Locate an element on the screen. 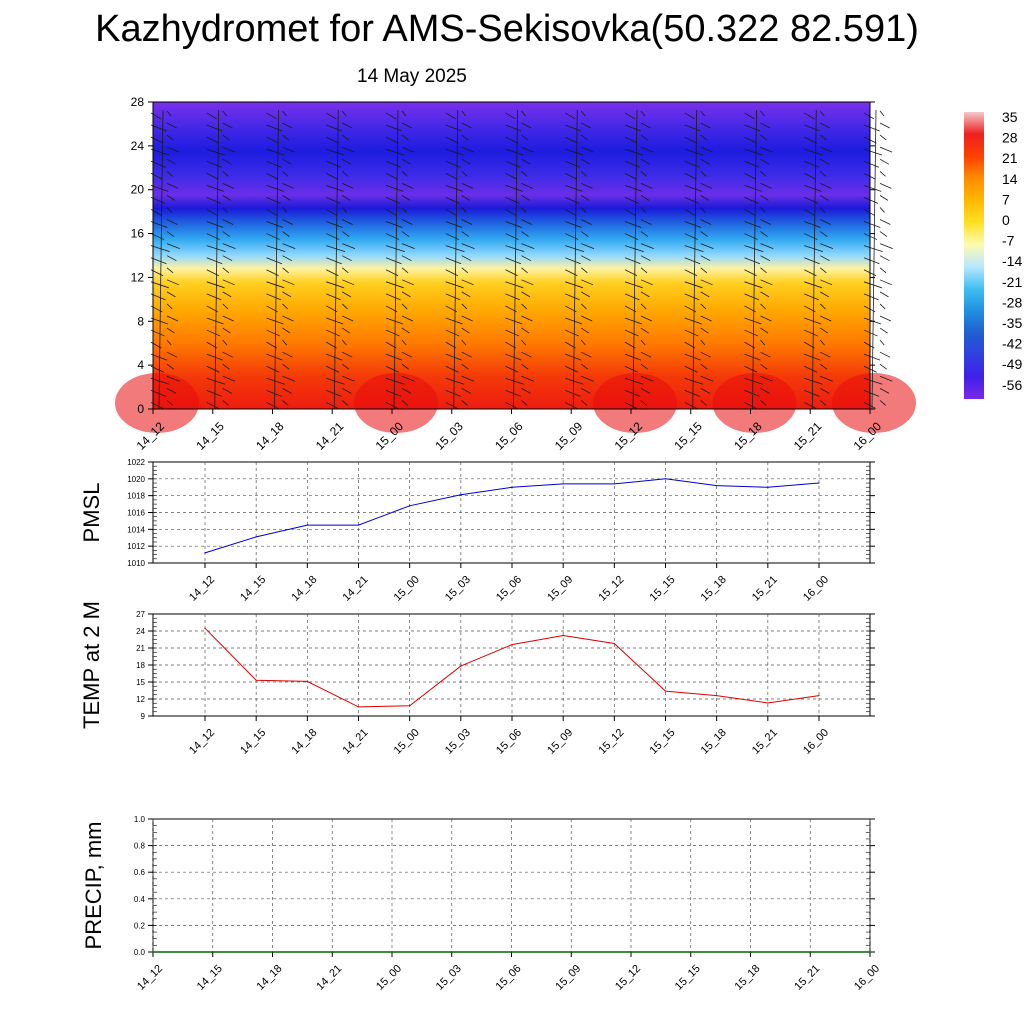 The height and width of the screenshot is (1024, 1024). heatmap-x-tick-label: 15_06 is located at coordinates (509, 436).